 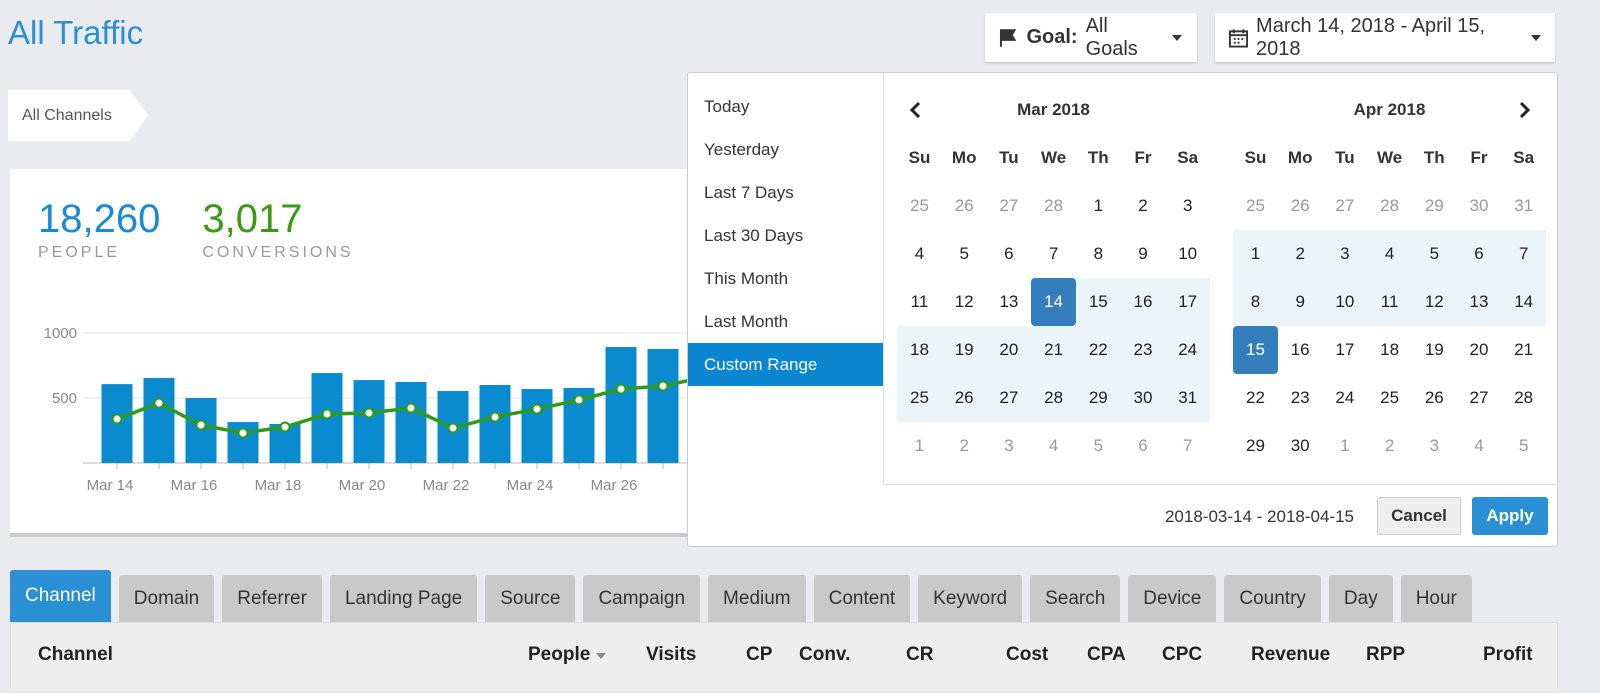 I want to click on date-button: March 14, 2018 - April 15, 2018, so click(x=1385, y=37).